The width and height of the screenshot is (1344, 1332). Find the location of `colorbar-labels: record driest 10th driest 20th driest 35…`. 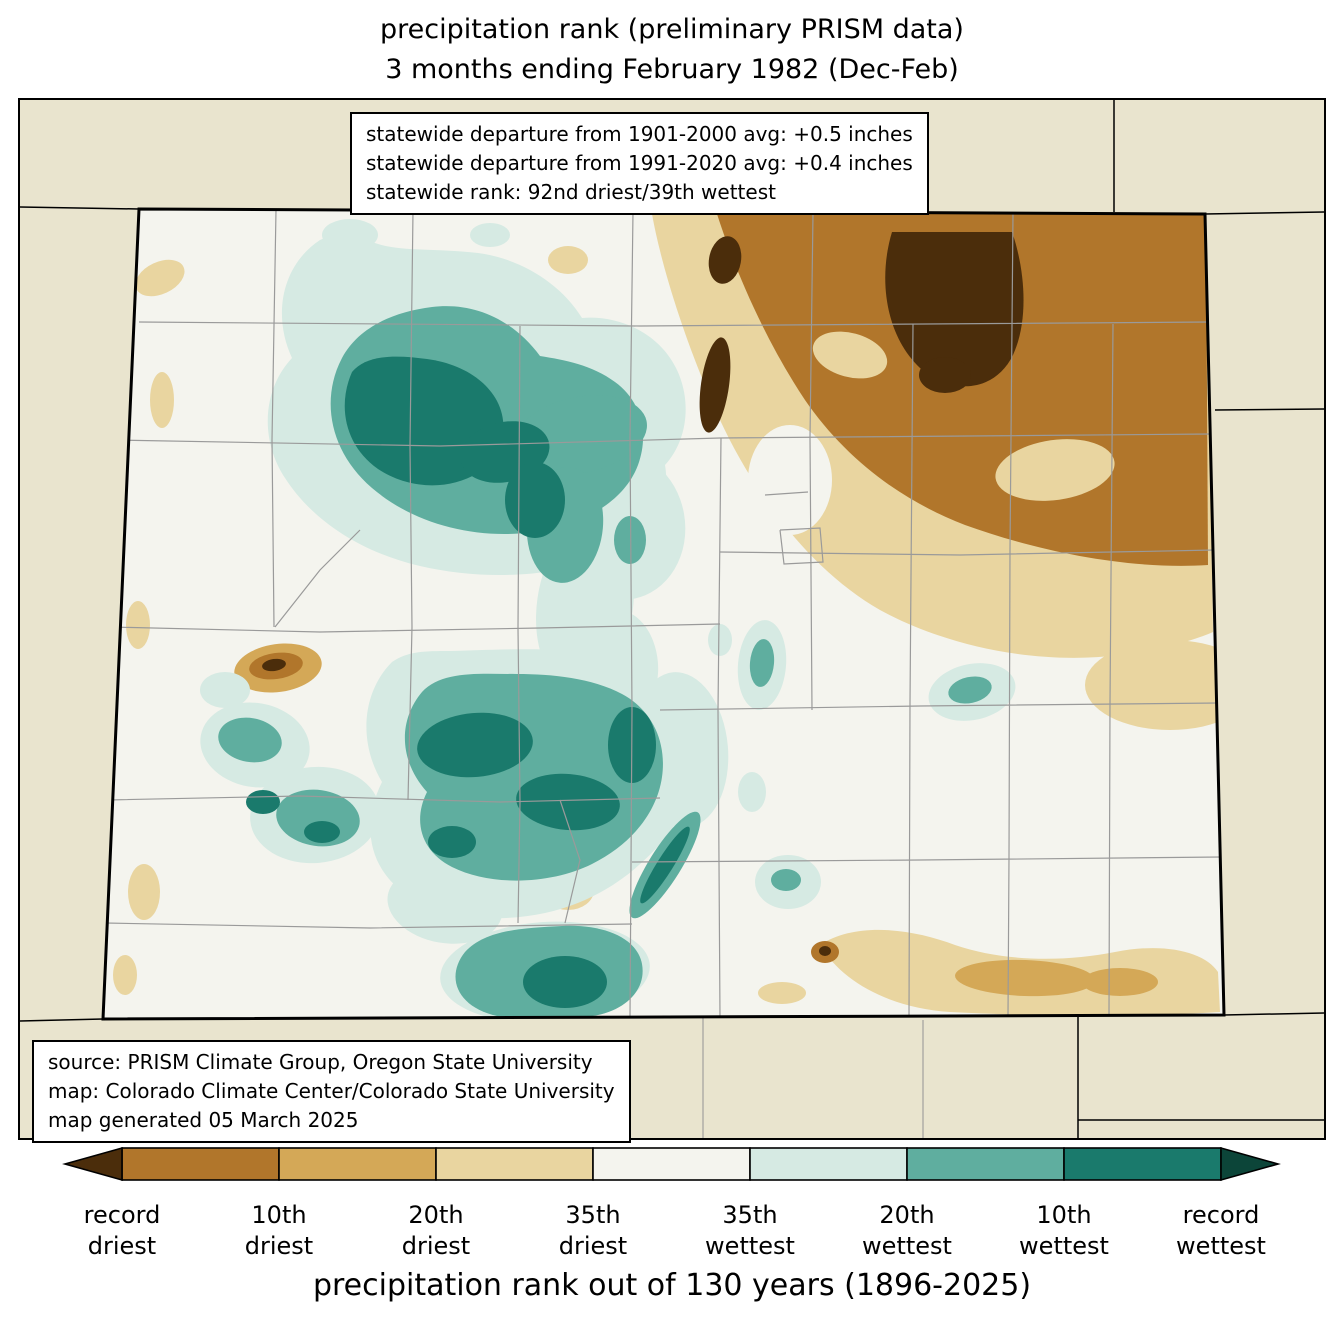

colorbar-labels: record driest 10th driest 20th driest 35… is located at coordinates (672, 1232).